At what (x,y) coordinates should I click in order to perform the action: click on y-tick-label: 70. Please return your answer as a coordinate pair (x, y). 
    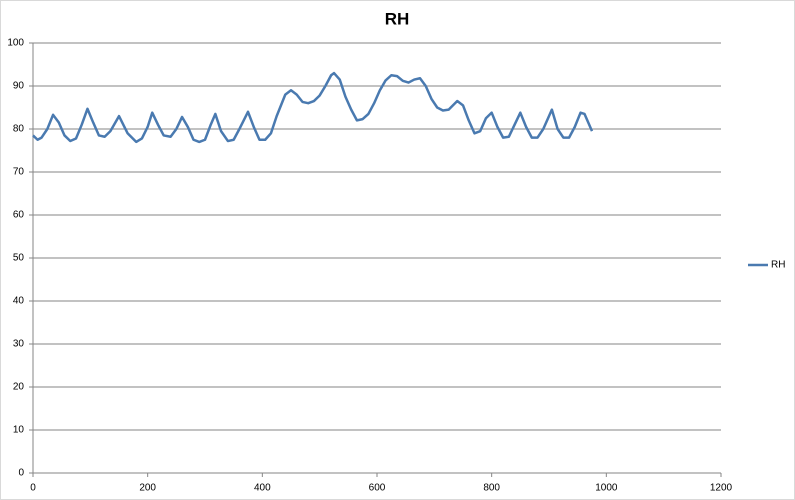
    Looking at the image, I should click on (19, 172).